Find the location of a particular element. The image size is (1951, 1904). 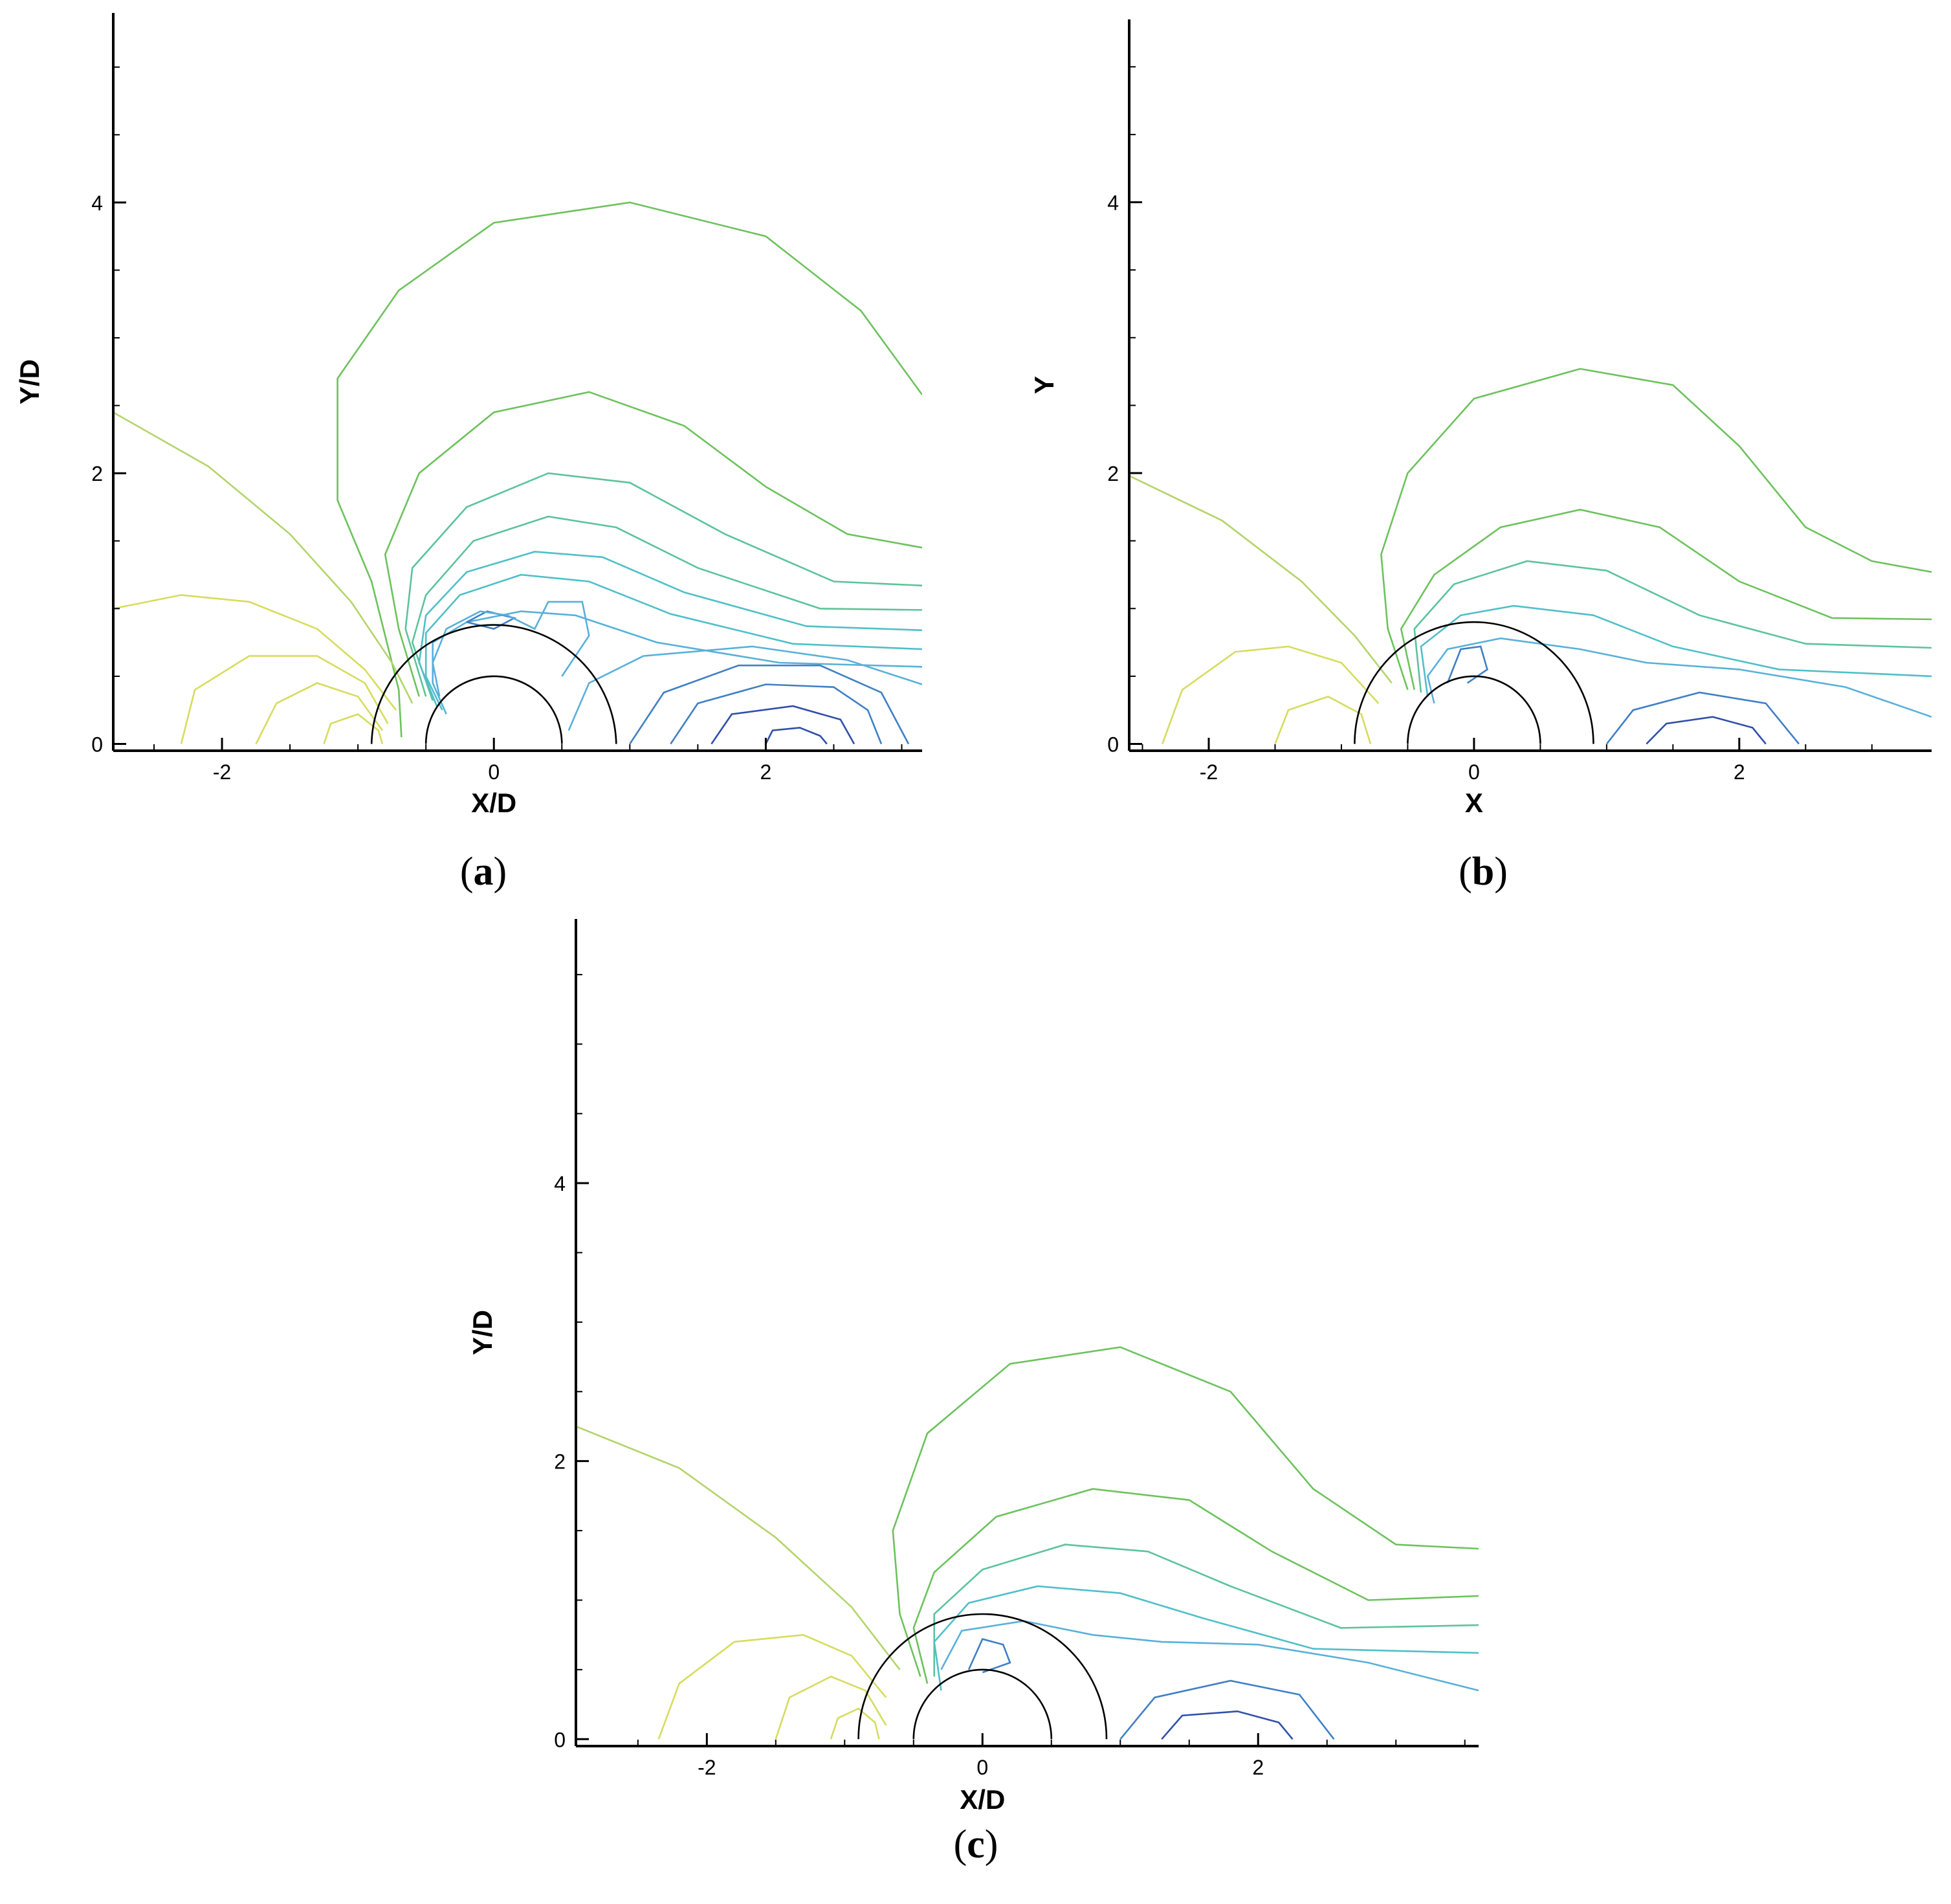

y-axis-title: Y is located at coordinates (1044, 385).